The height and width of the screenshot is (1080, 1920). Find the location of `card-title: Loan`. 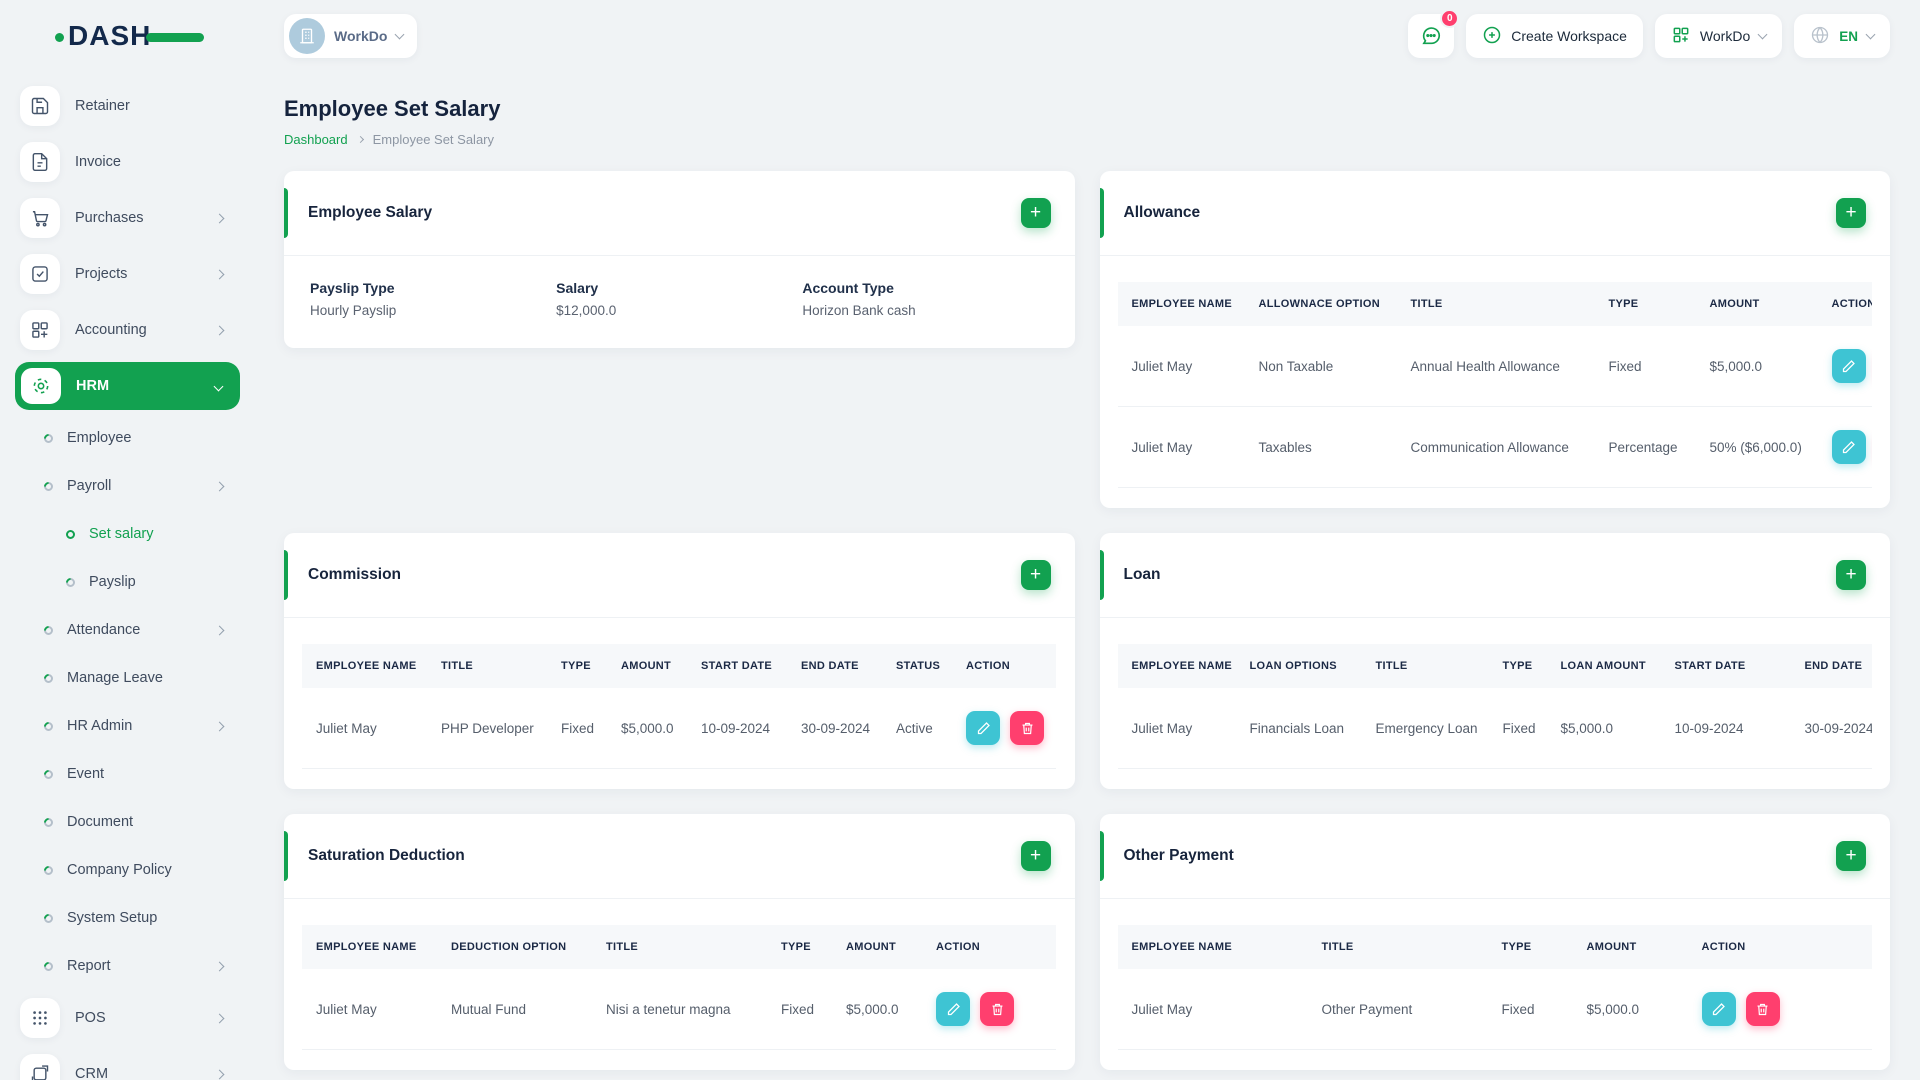

card-title: Loan is located at coordinates (1142, 574).